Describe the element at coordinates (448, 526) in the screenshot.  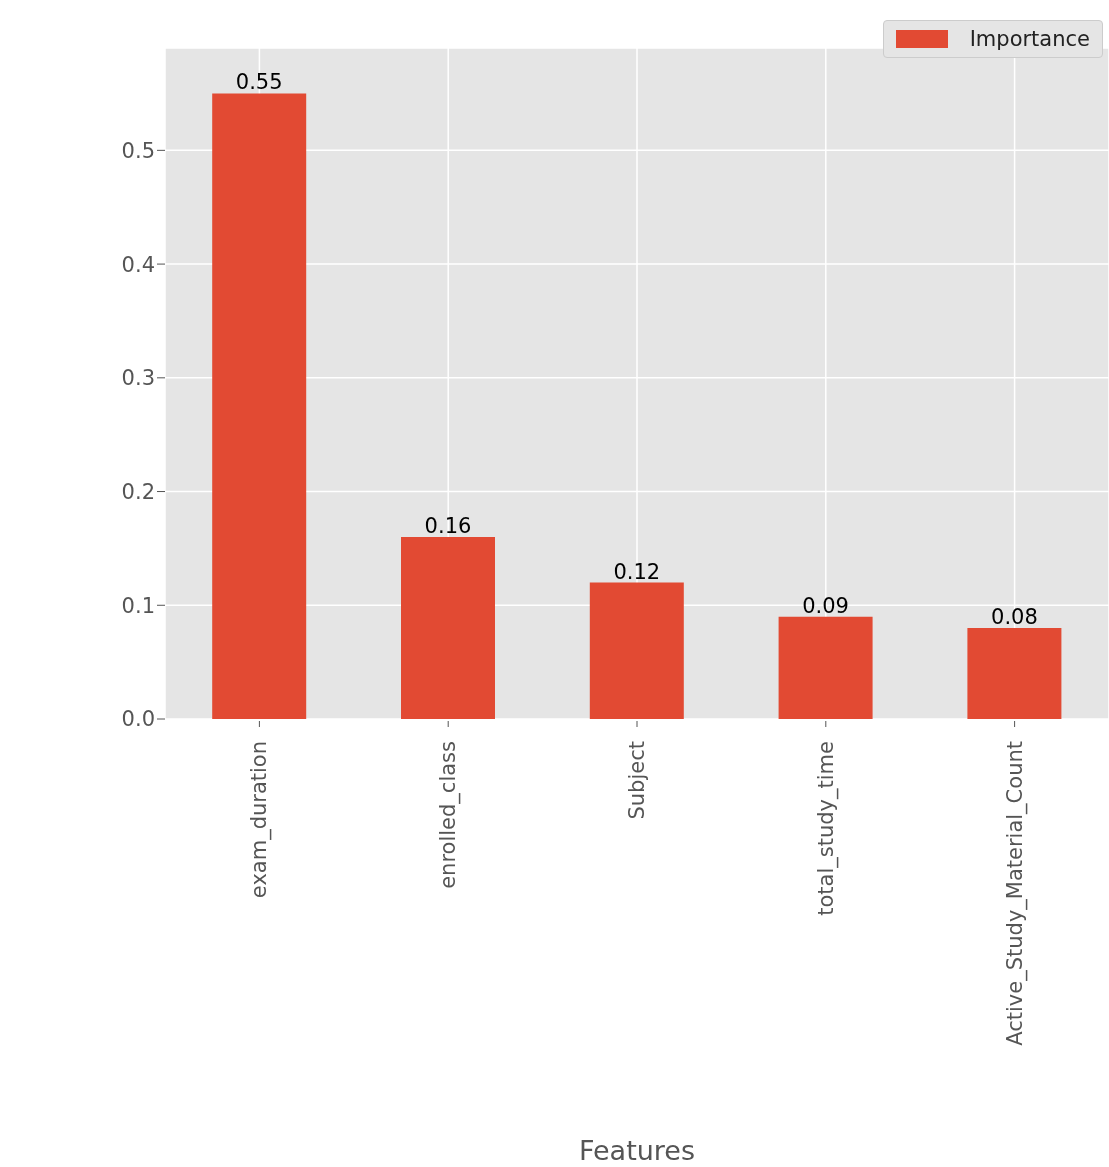
I see `data-label: 0.16` at that location.